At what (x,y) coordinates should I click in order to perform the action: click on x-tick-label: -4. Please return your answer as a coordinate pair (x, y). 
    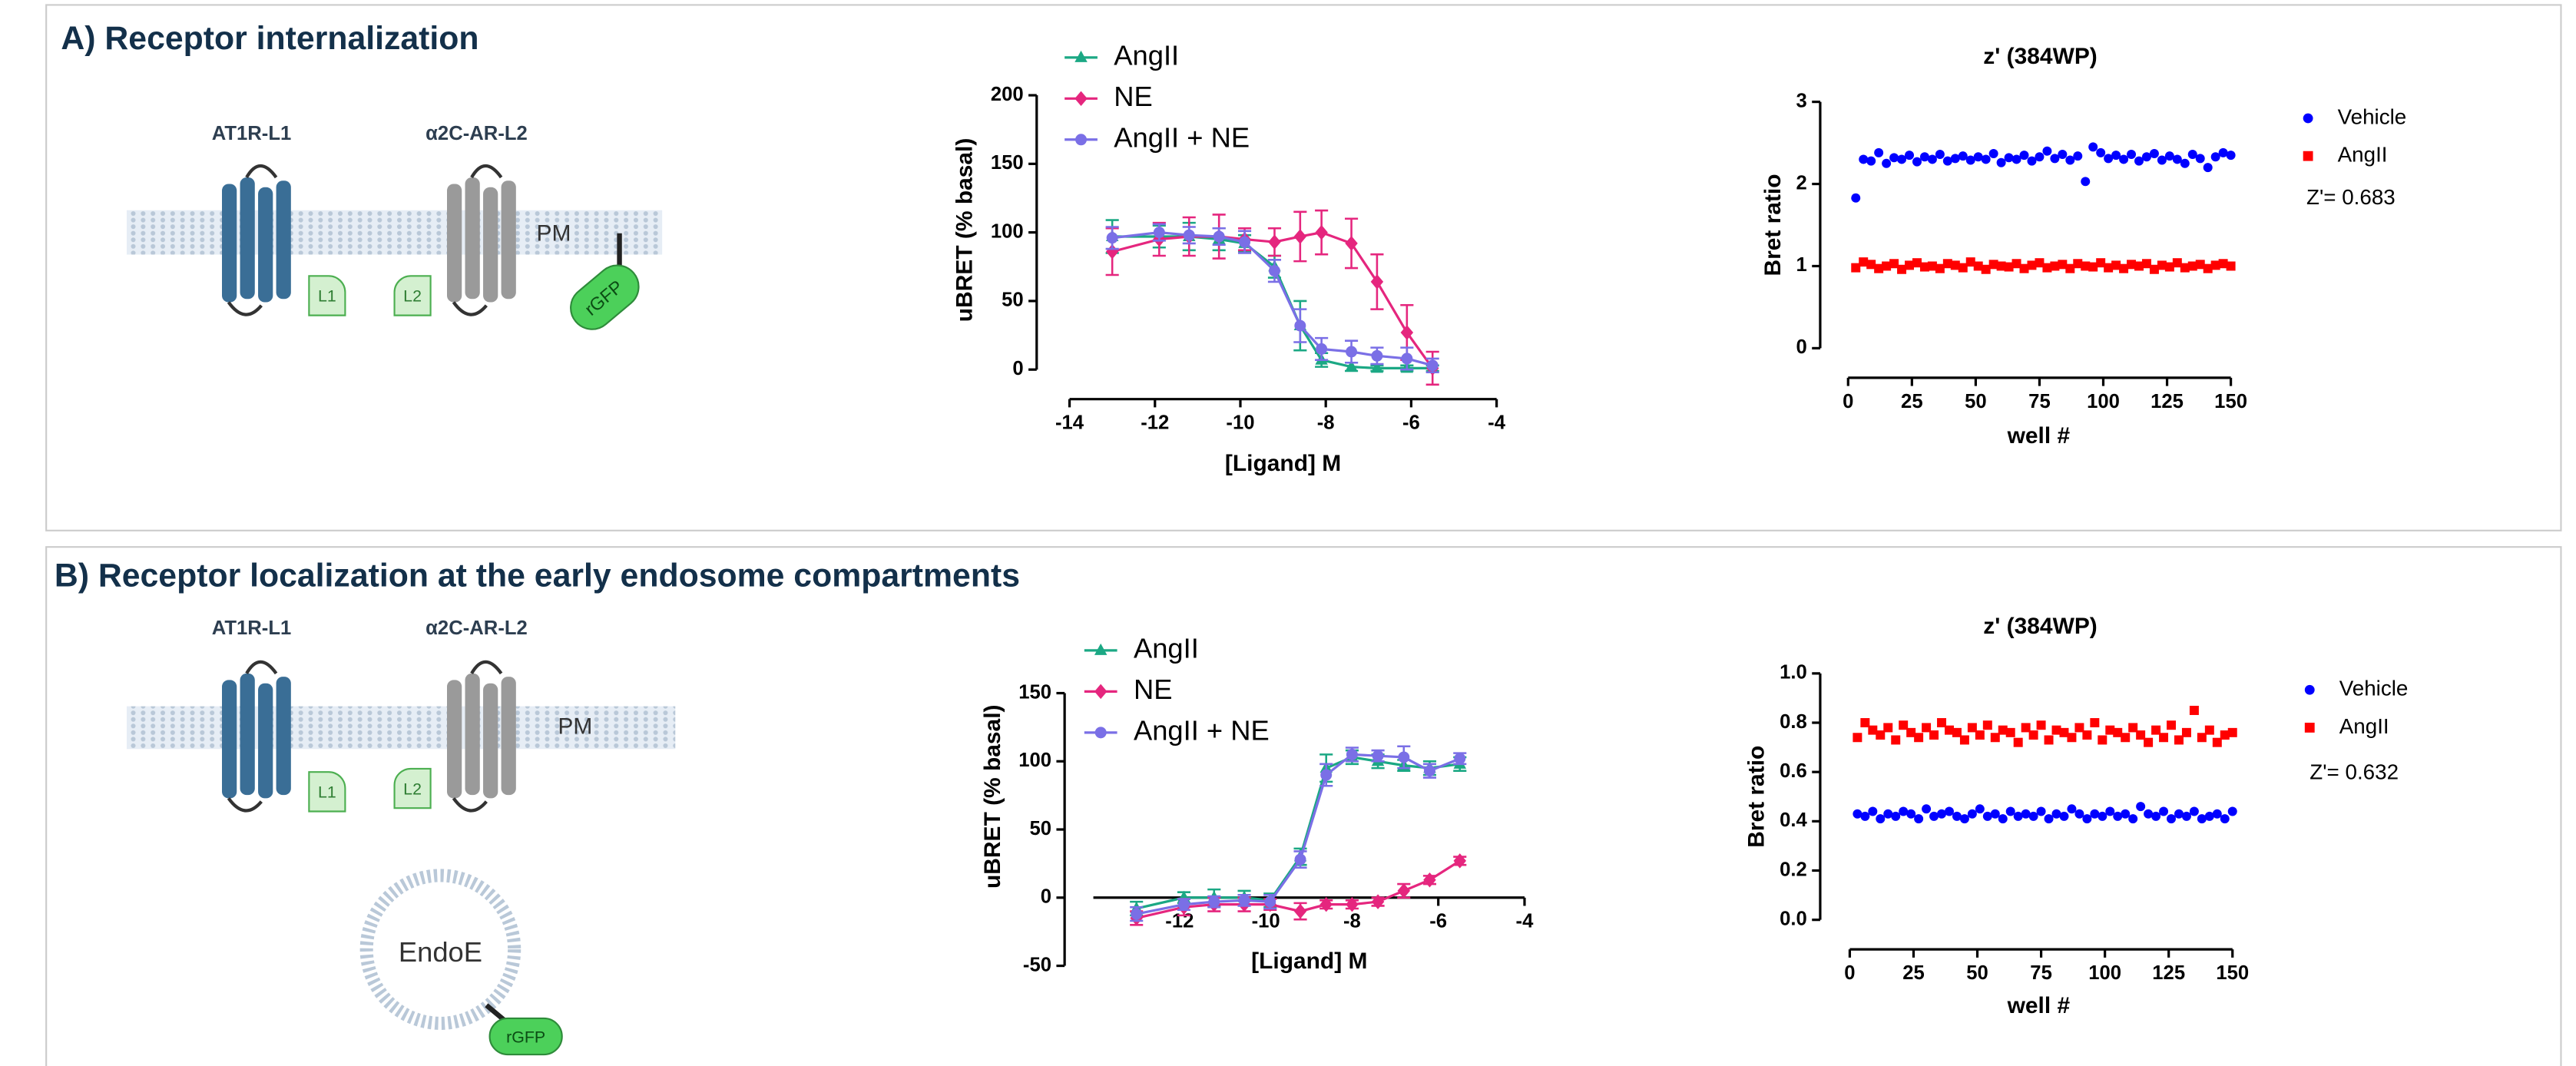
    Looking at the image, I should click on (1525, 921).